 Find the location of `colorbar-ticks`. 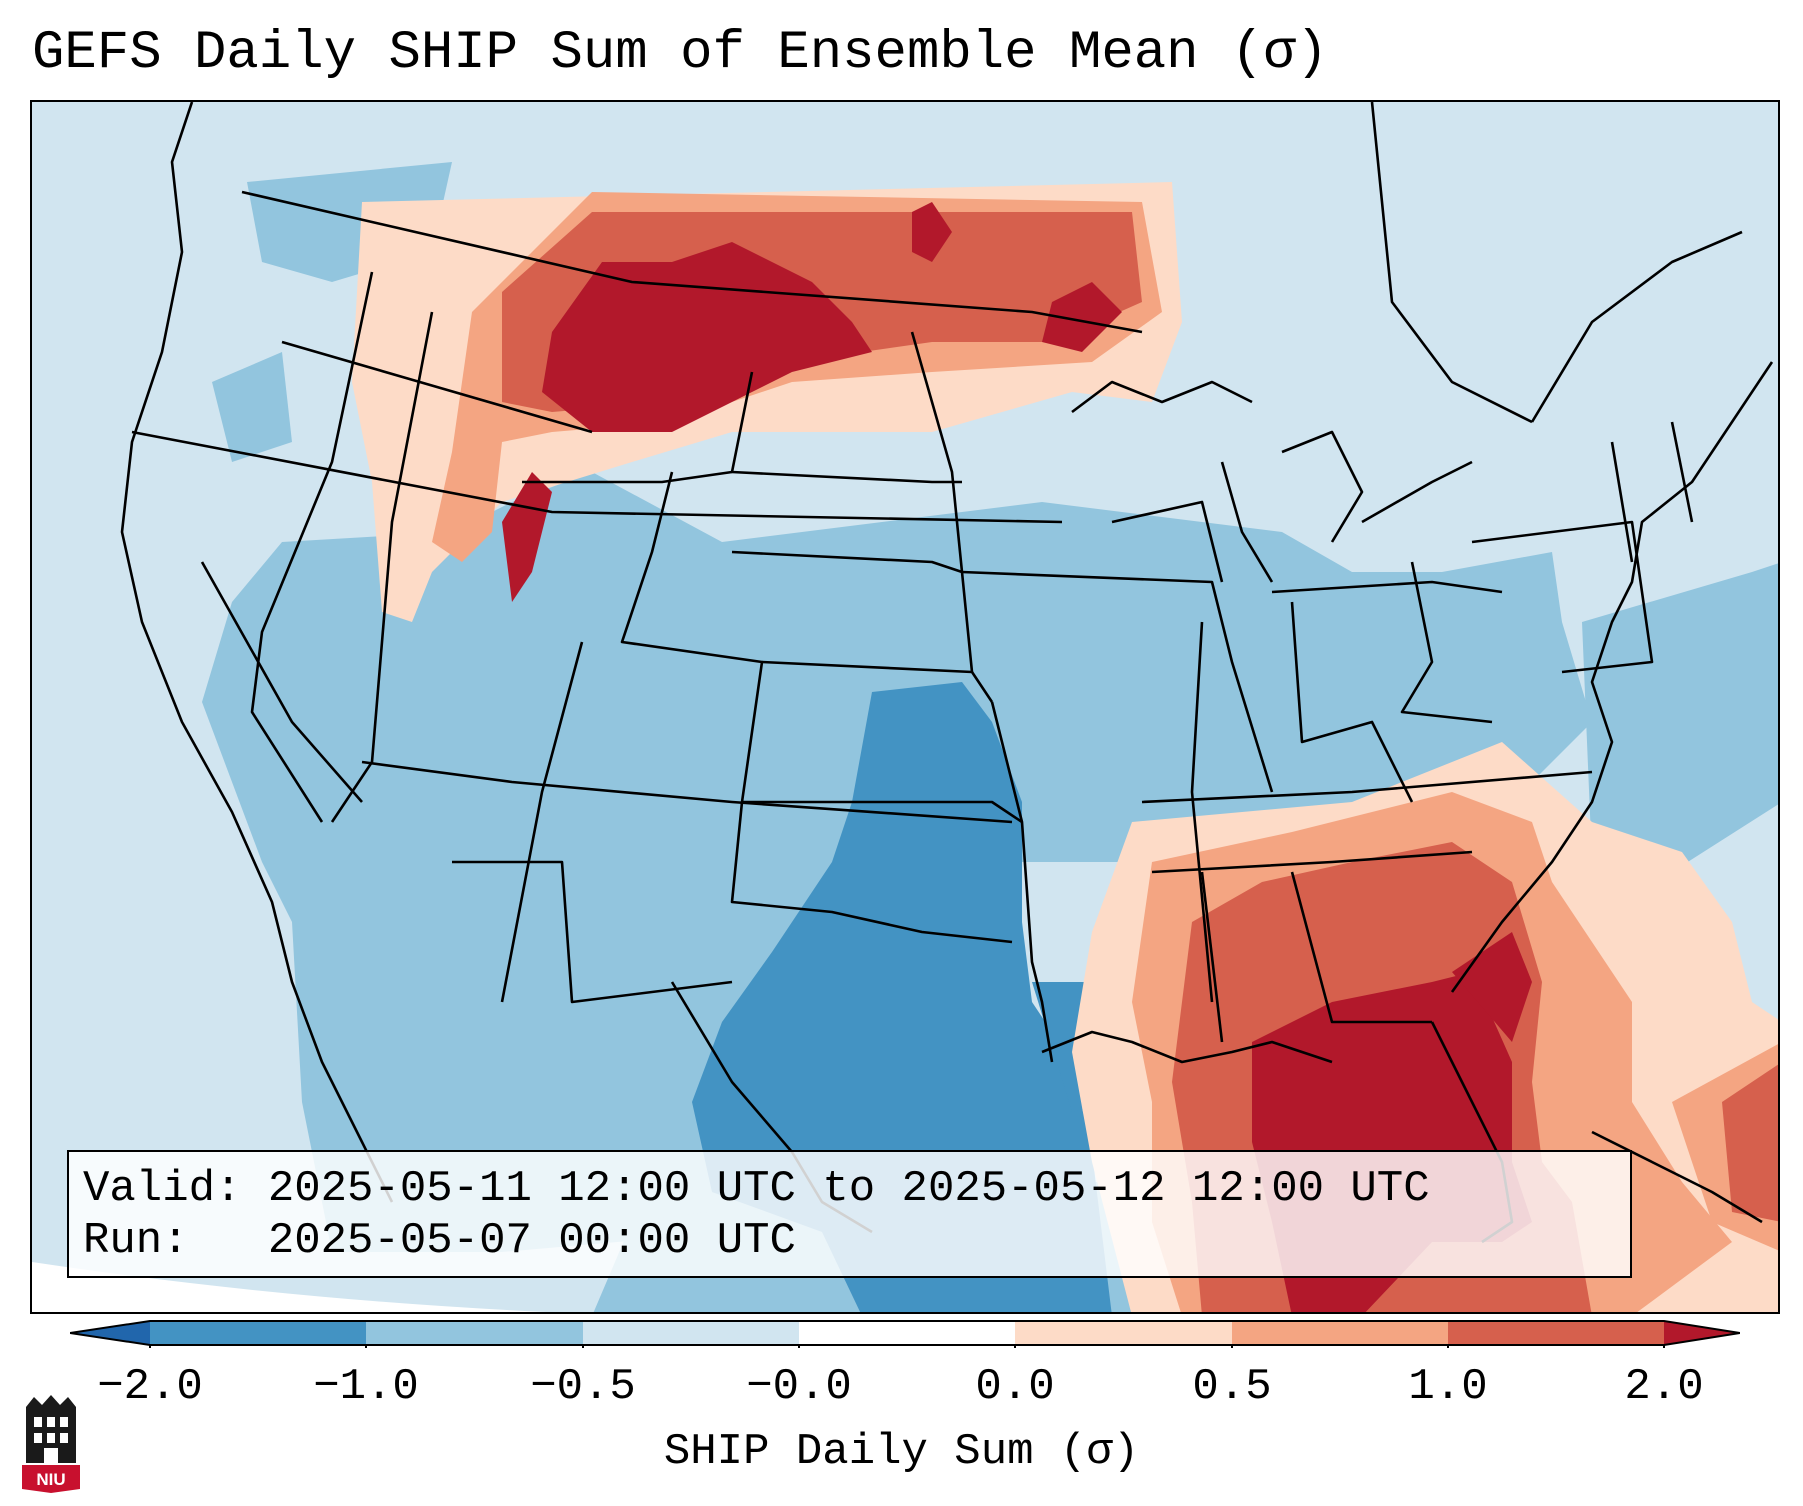

colorbar-ticks is located at coordinates (907, 1346).